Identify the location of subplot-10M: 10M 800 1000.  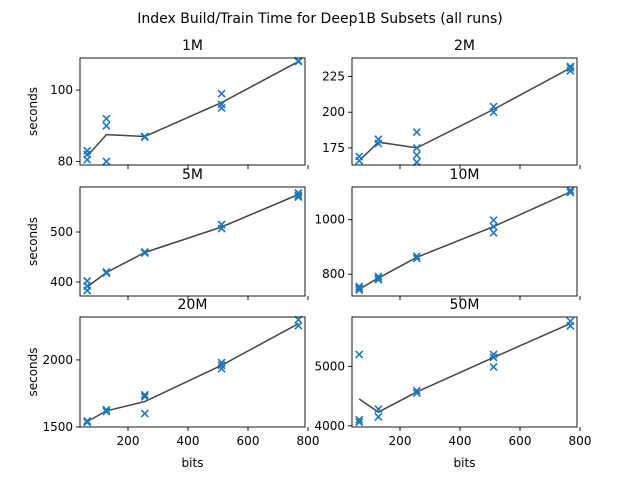
(447, 233).